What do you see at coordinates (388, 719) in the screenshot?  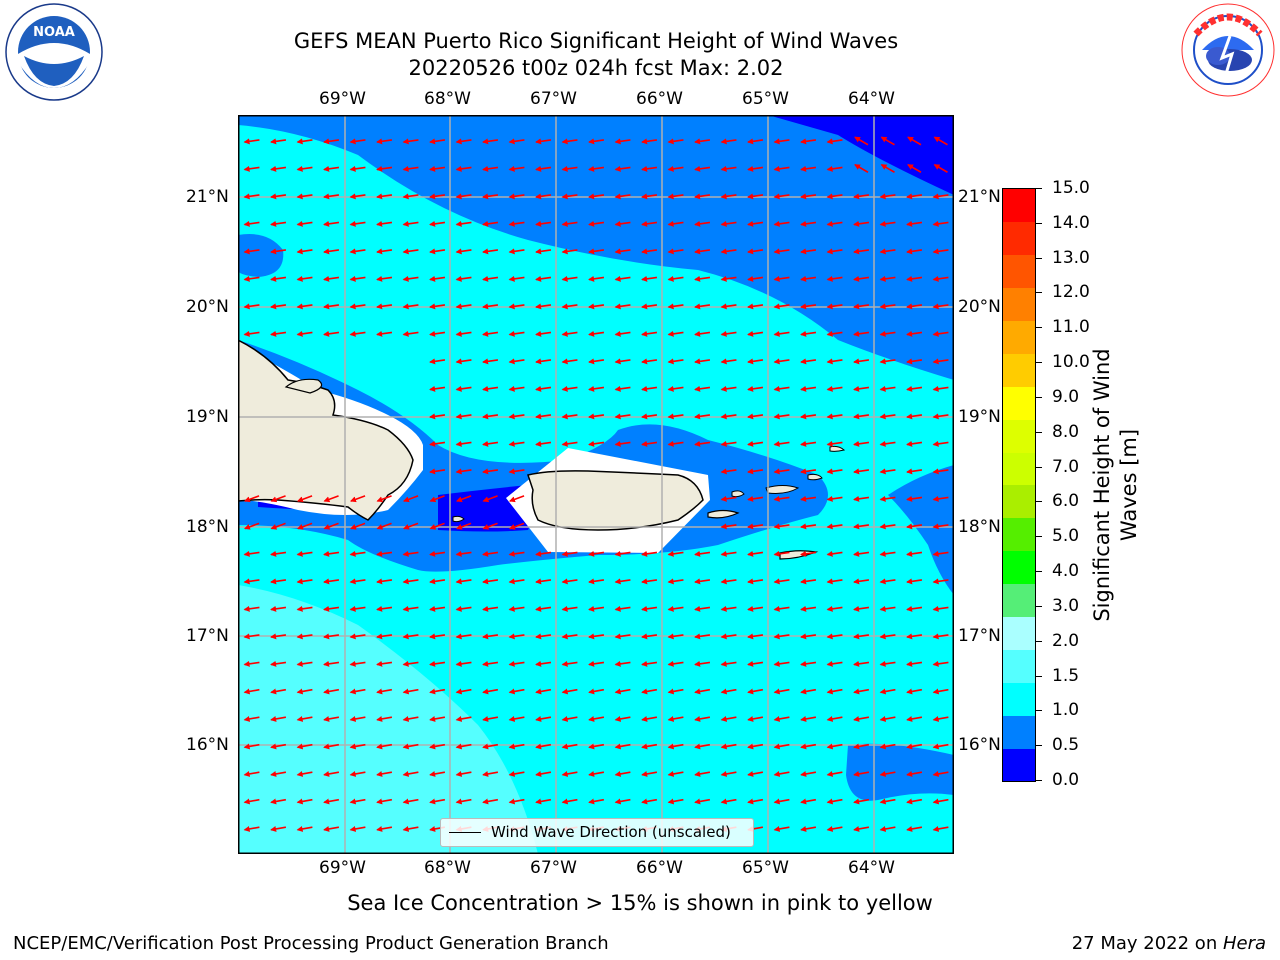 I see `contour-1.5-2.0` at bounding box center [388, 719].